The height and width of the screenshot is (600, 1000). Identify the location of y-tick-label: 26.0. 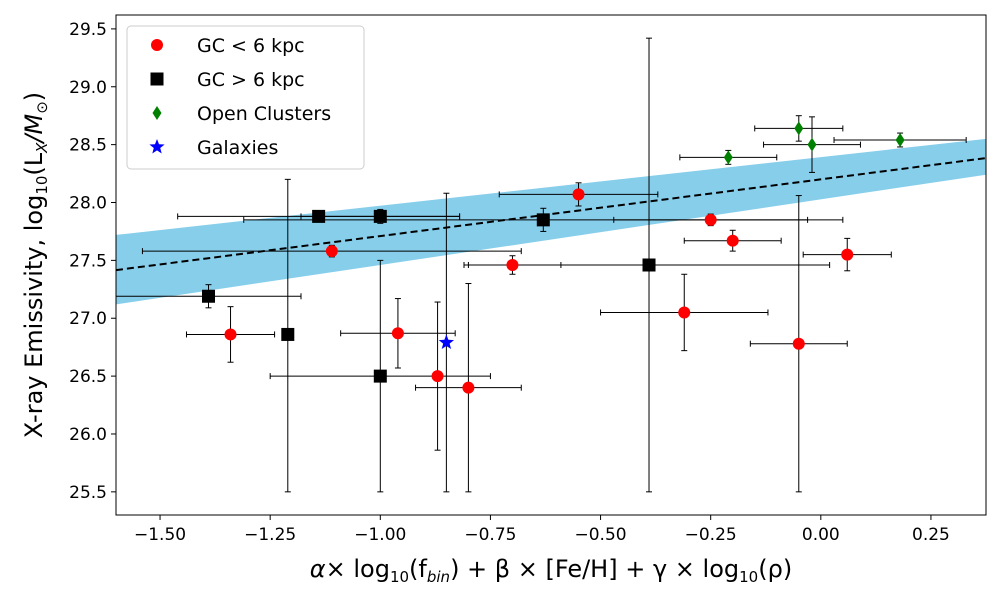
(88, 435).